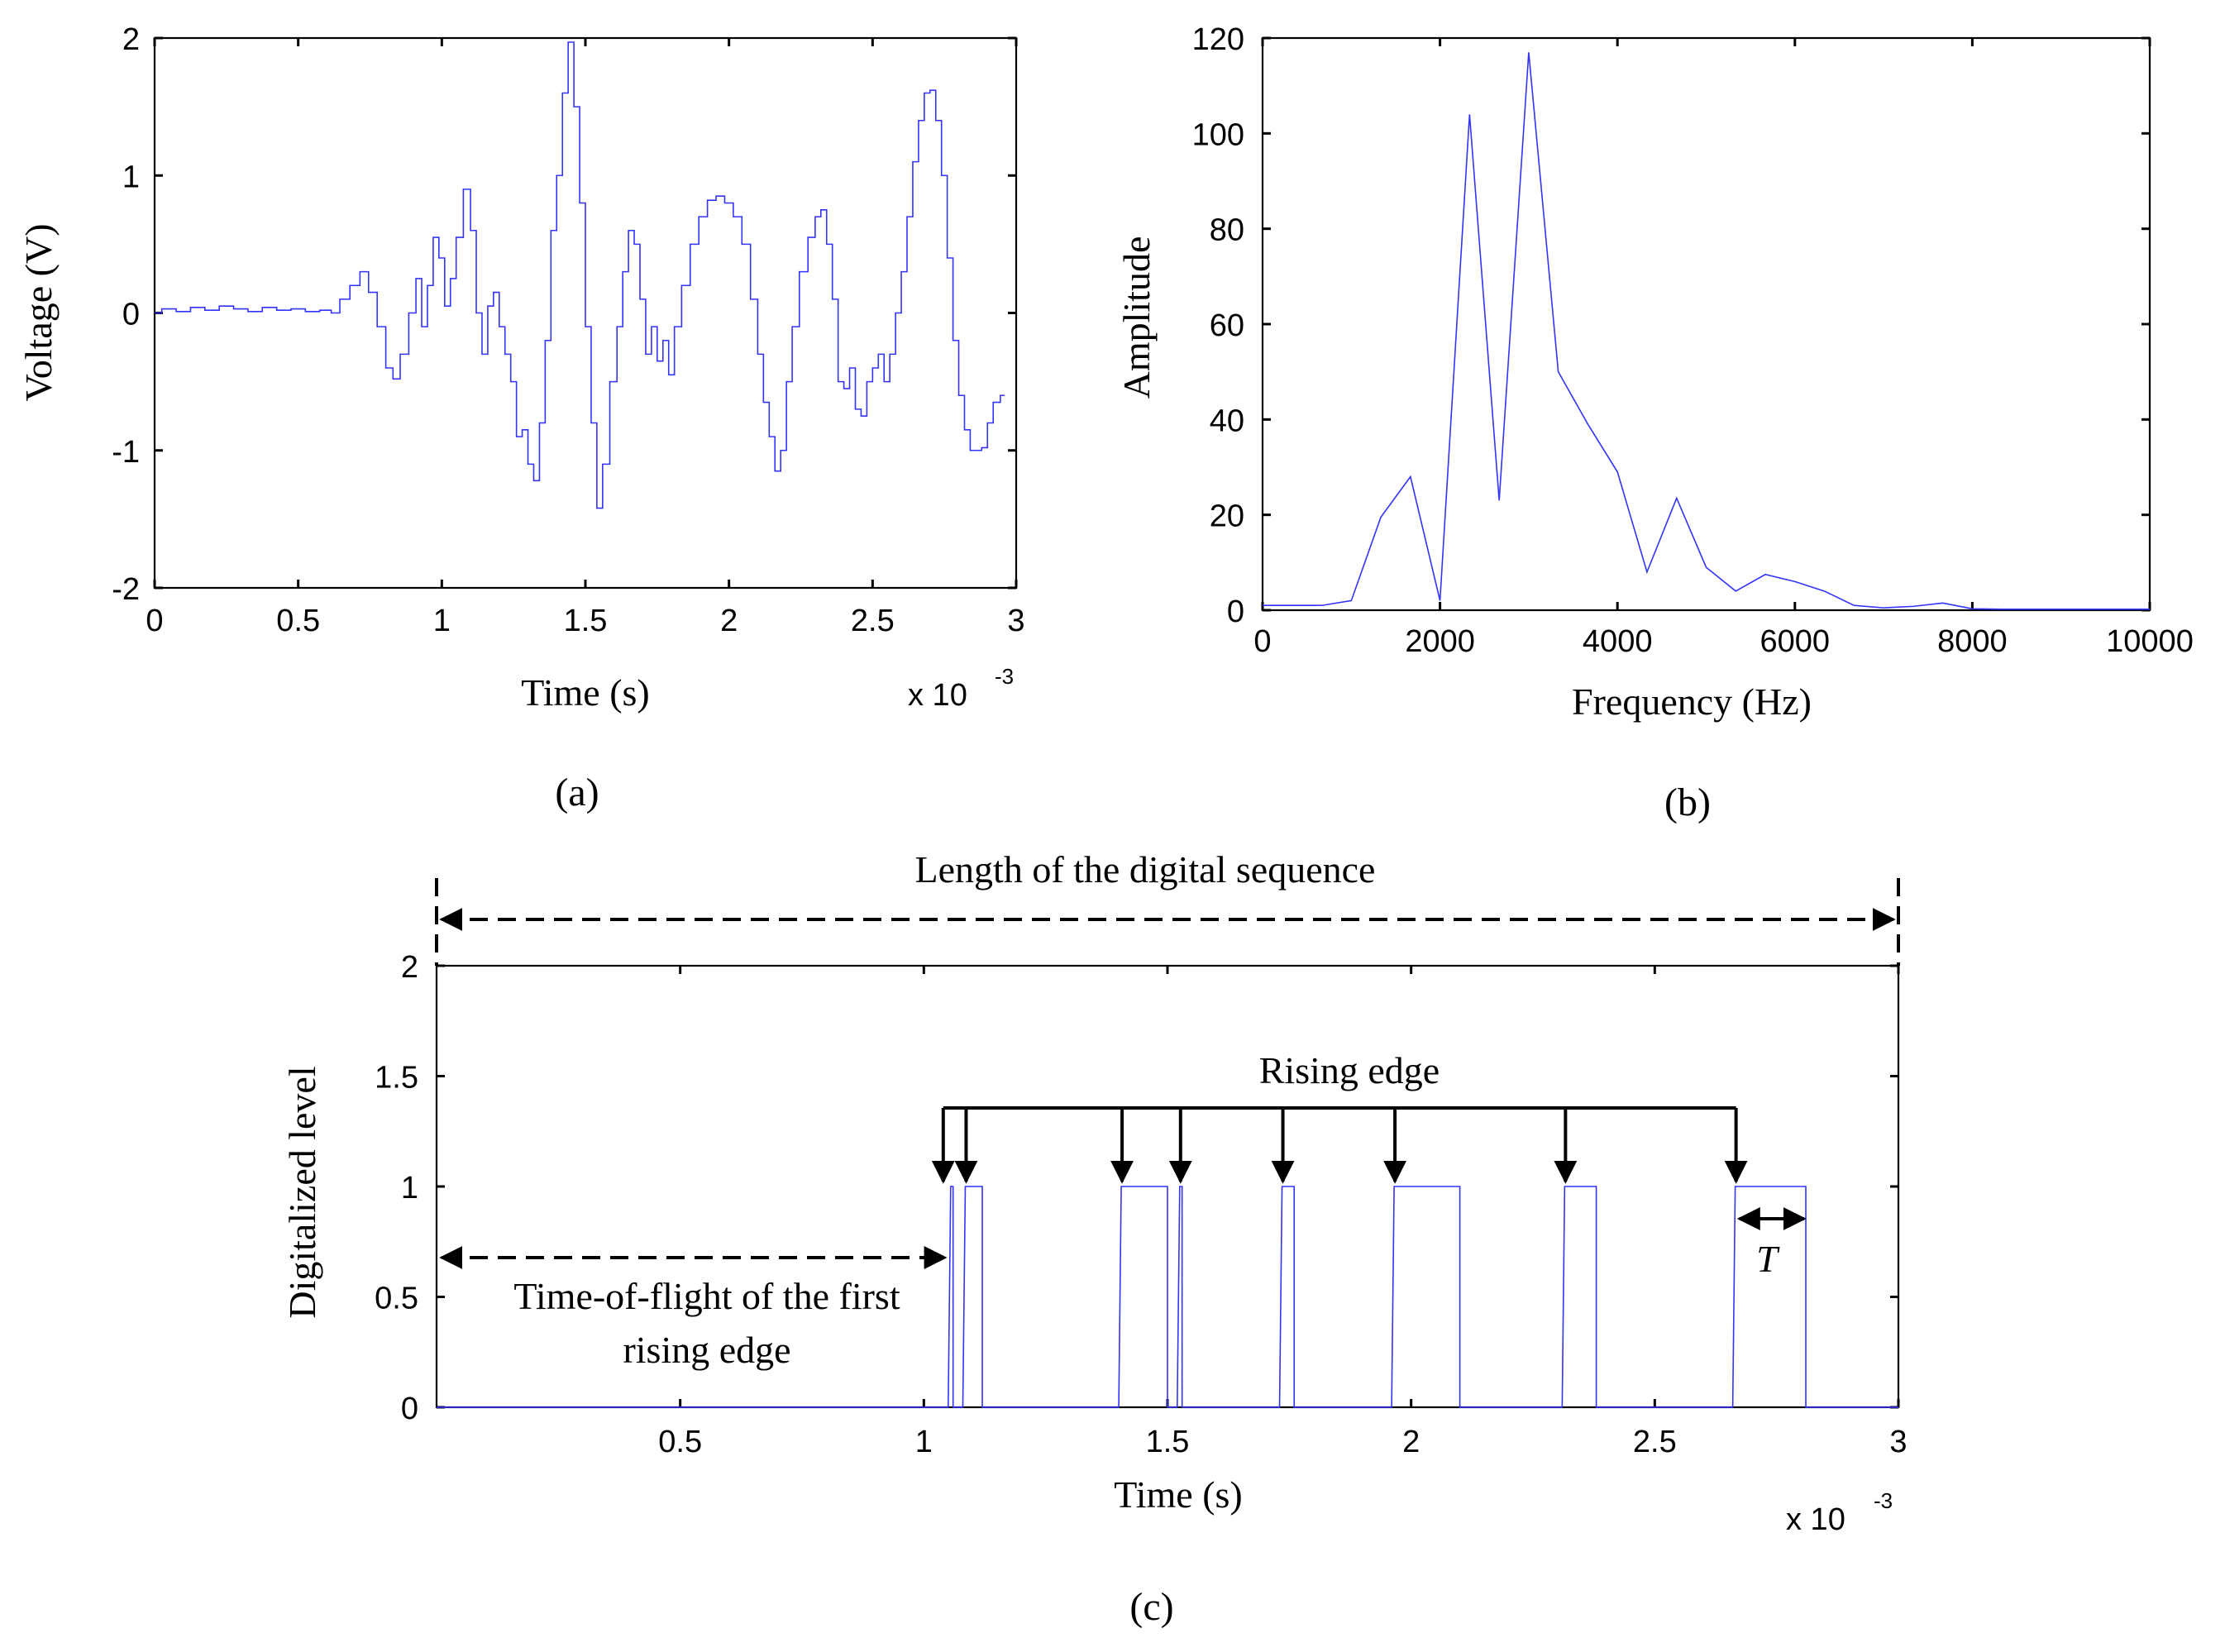  Describe the element at coordinates (2150, 642) in the screenshot. I see `panel-b-xtick-label: 10000` at that location.